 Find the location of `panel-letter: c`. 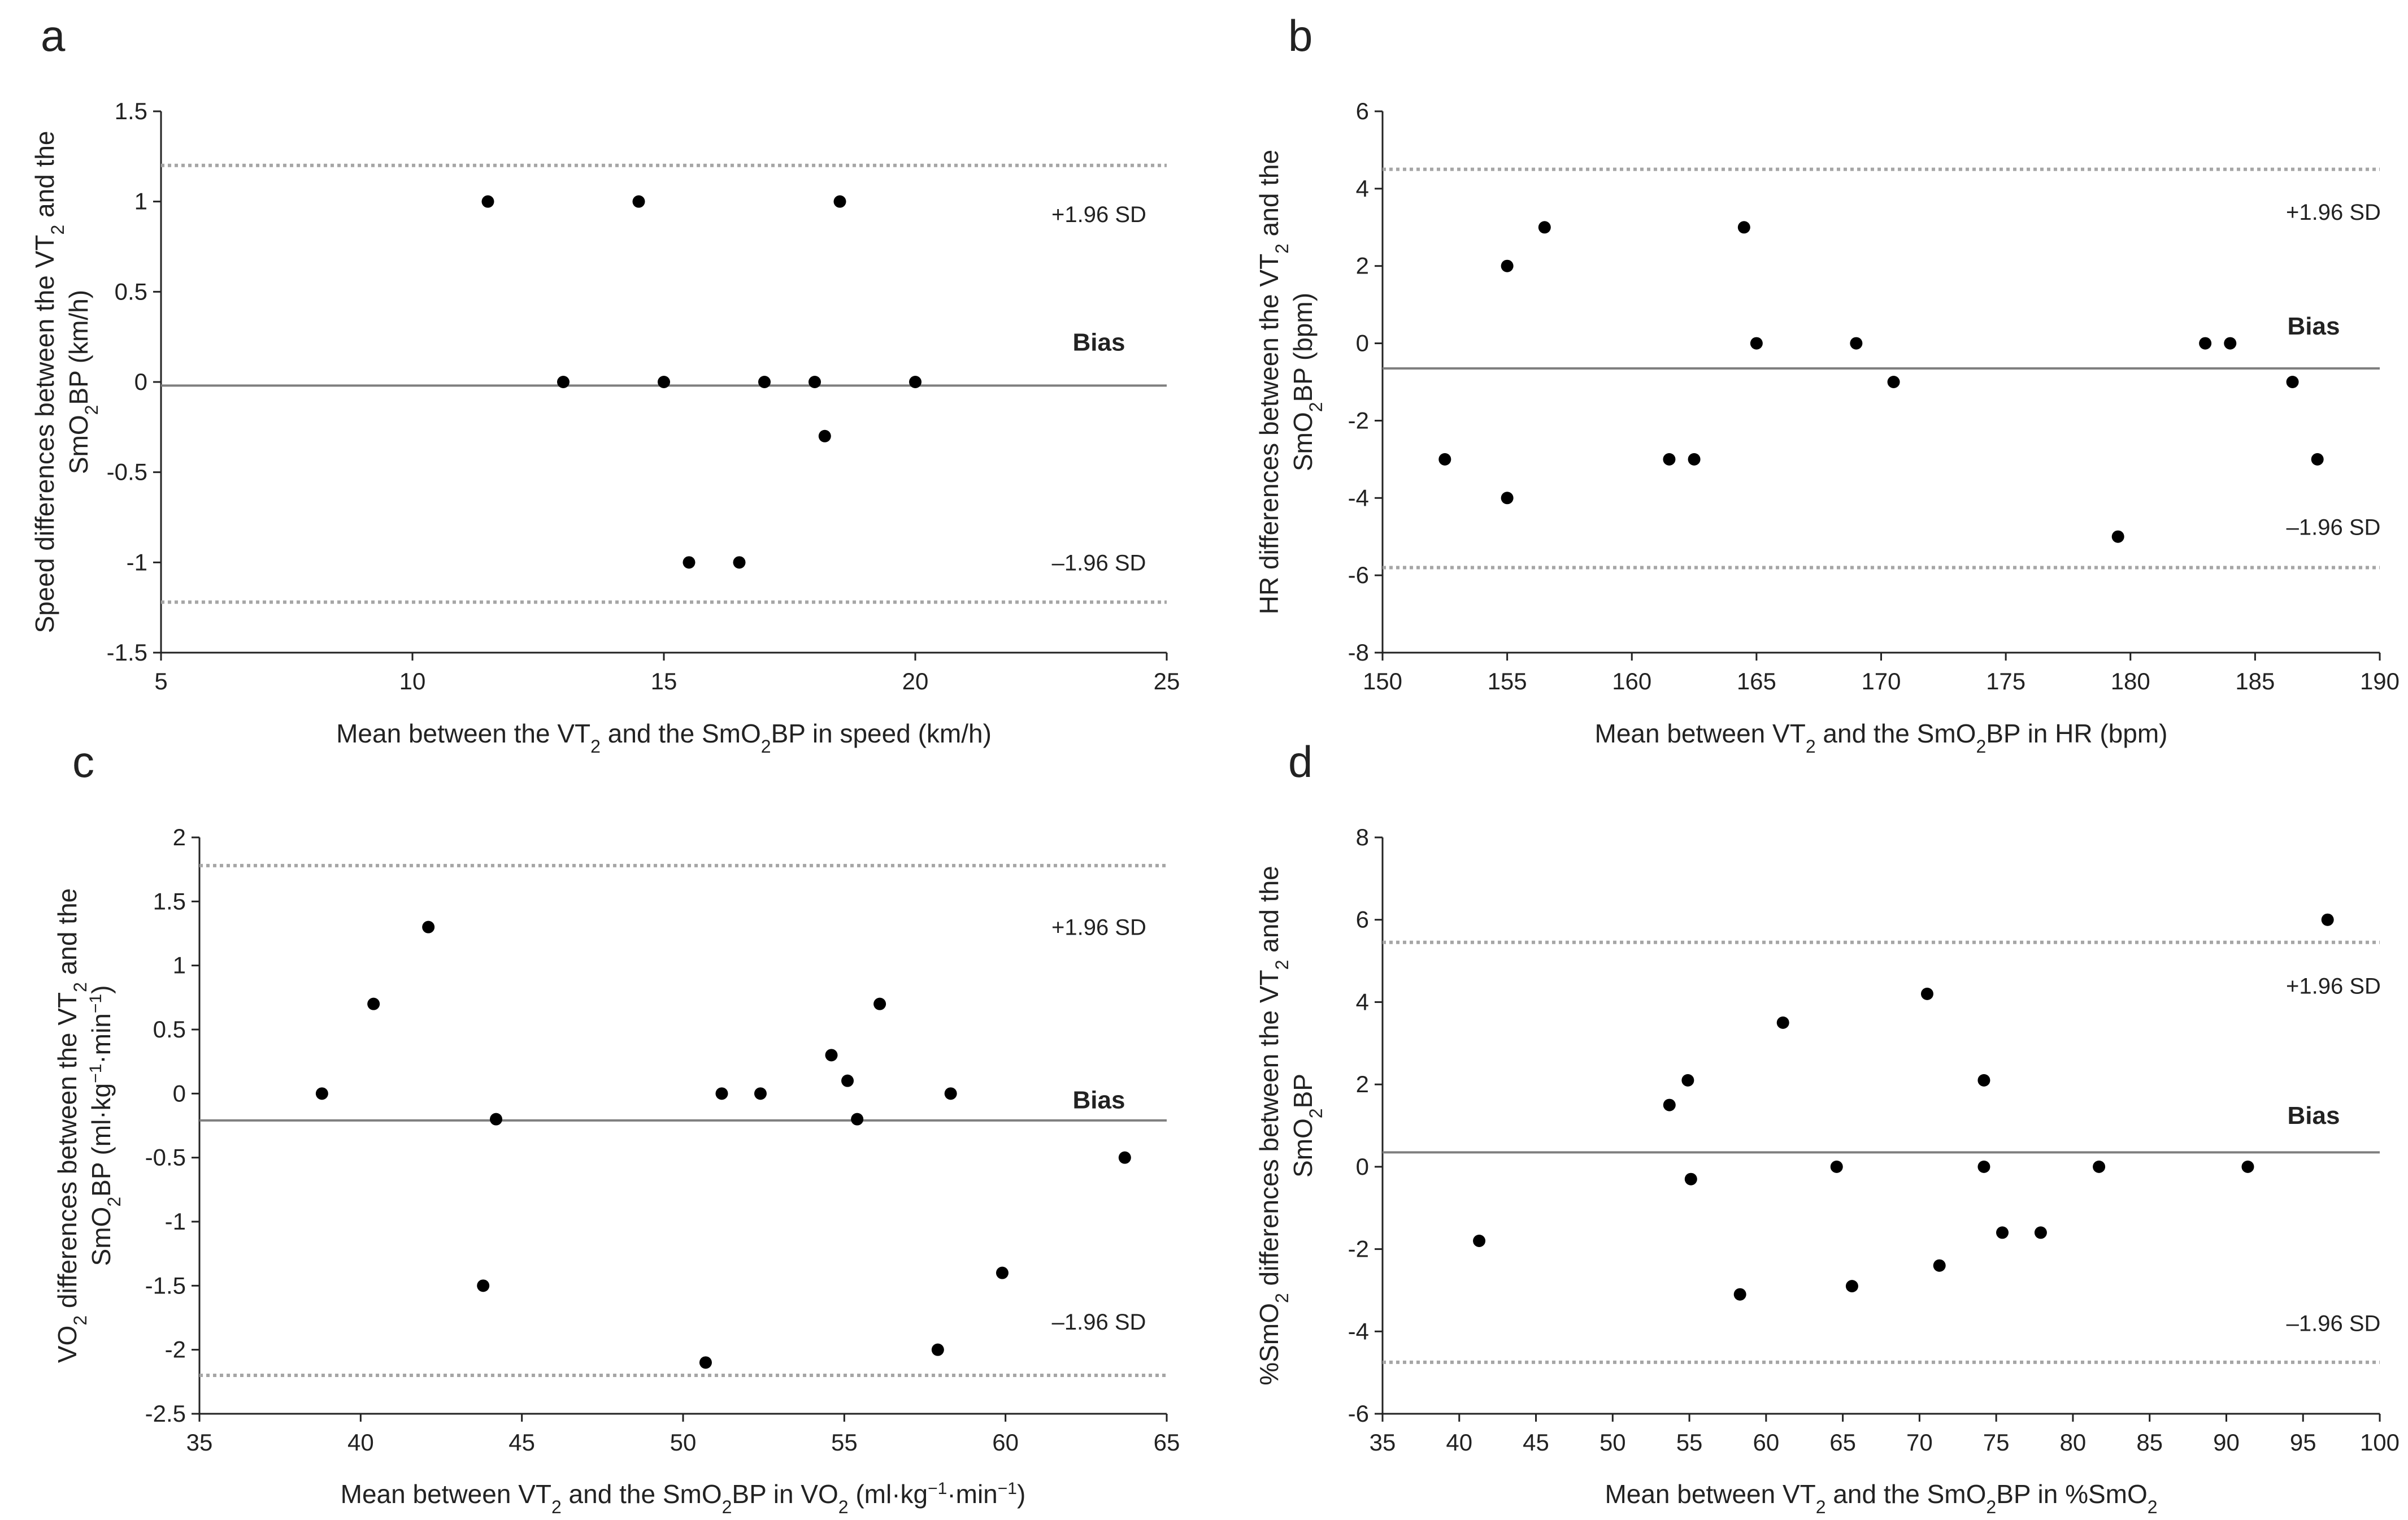

panel-letter: c is located at coordinates (83, 762).